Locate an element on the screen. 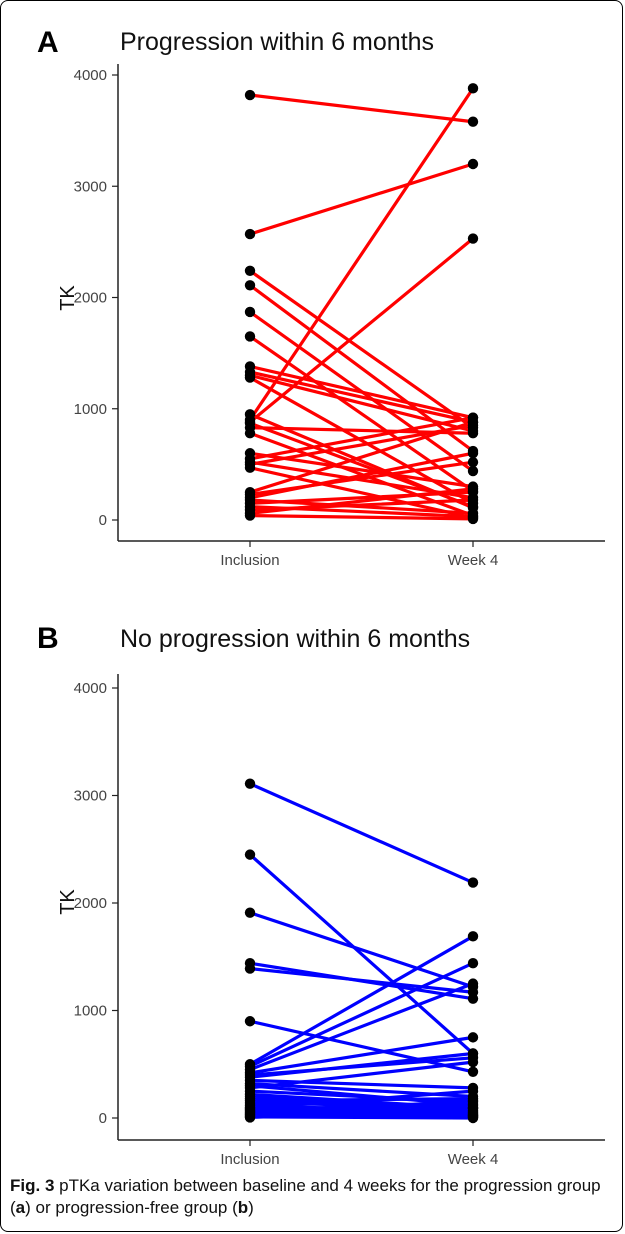  caption-letter-a: a is located at coordinates (20, 1207).